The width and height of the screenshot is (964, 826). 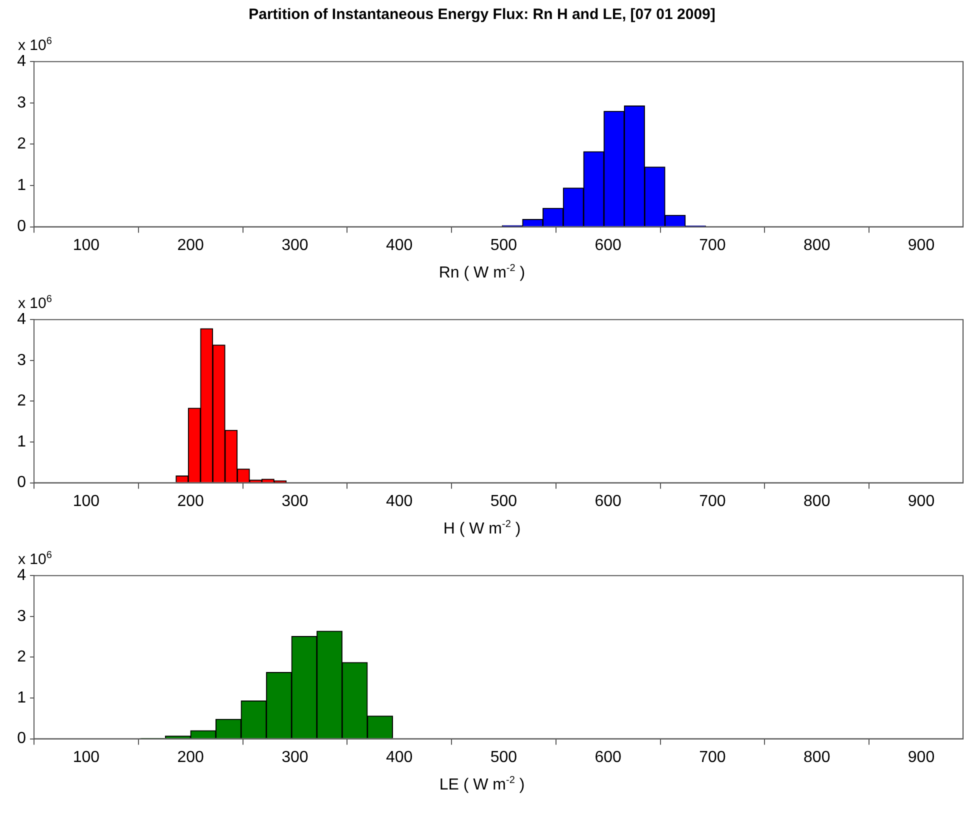 I want to click on x-axis-title: LE ( W m$^{-2}$ ), so click(x=482, y=785).